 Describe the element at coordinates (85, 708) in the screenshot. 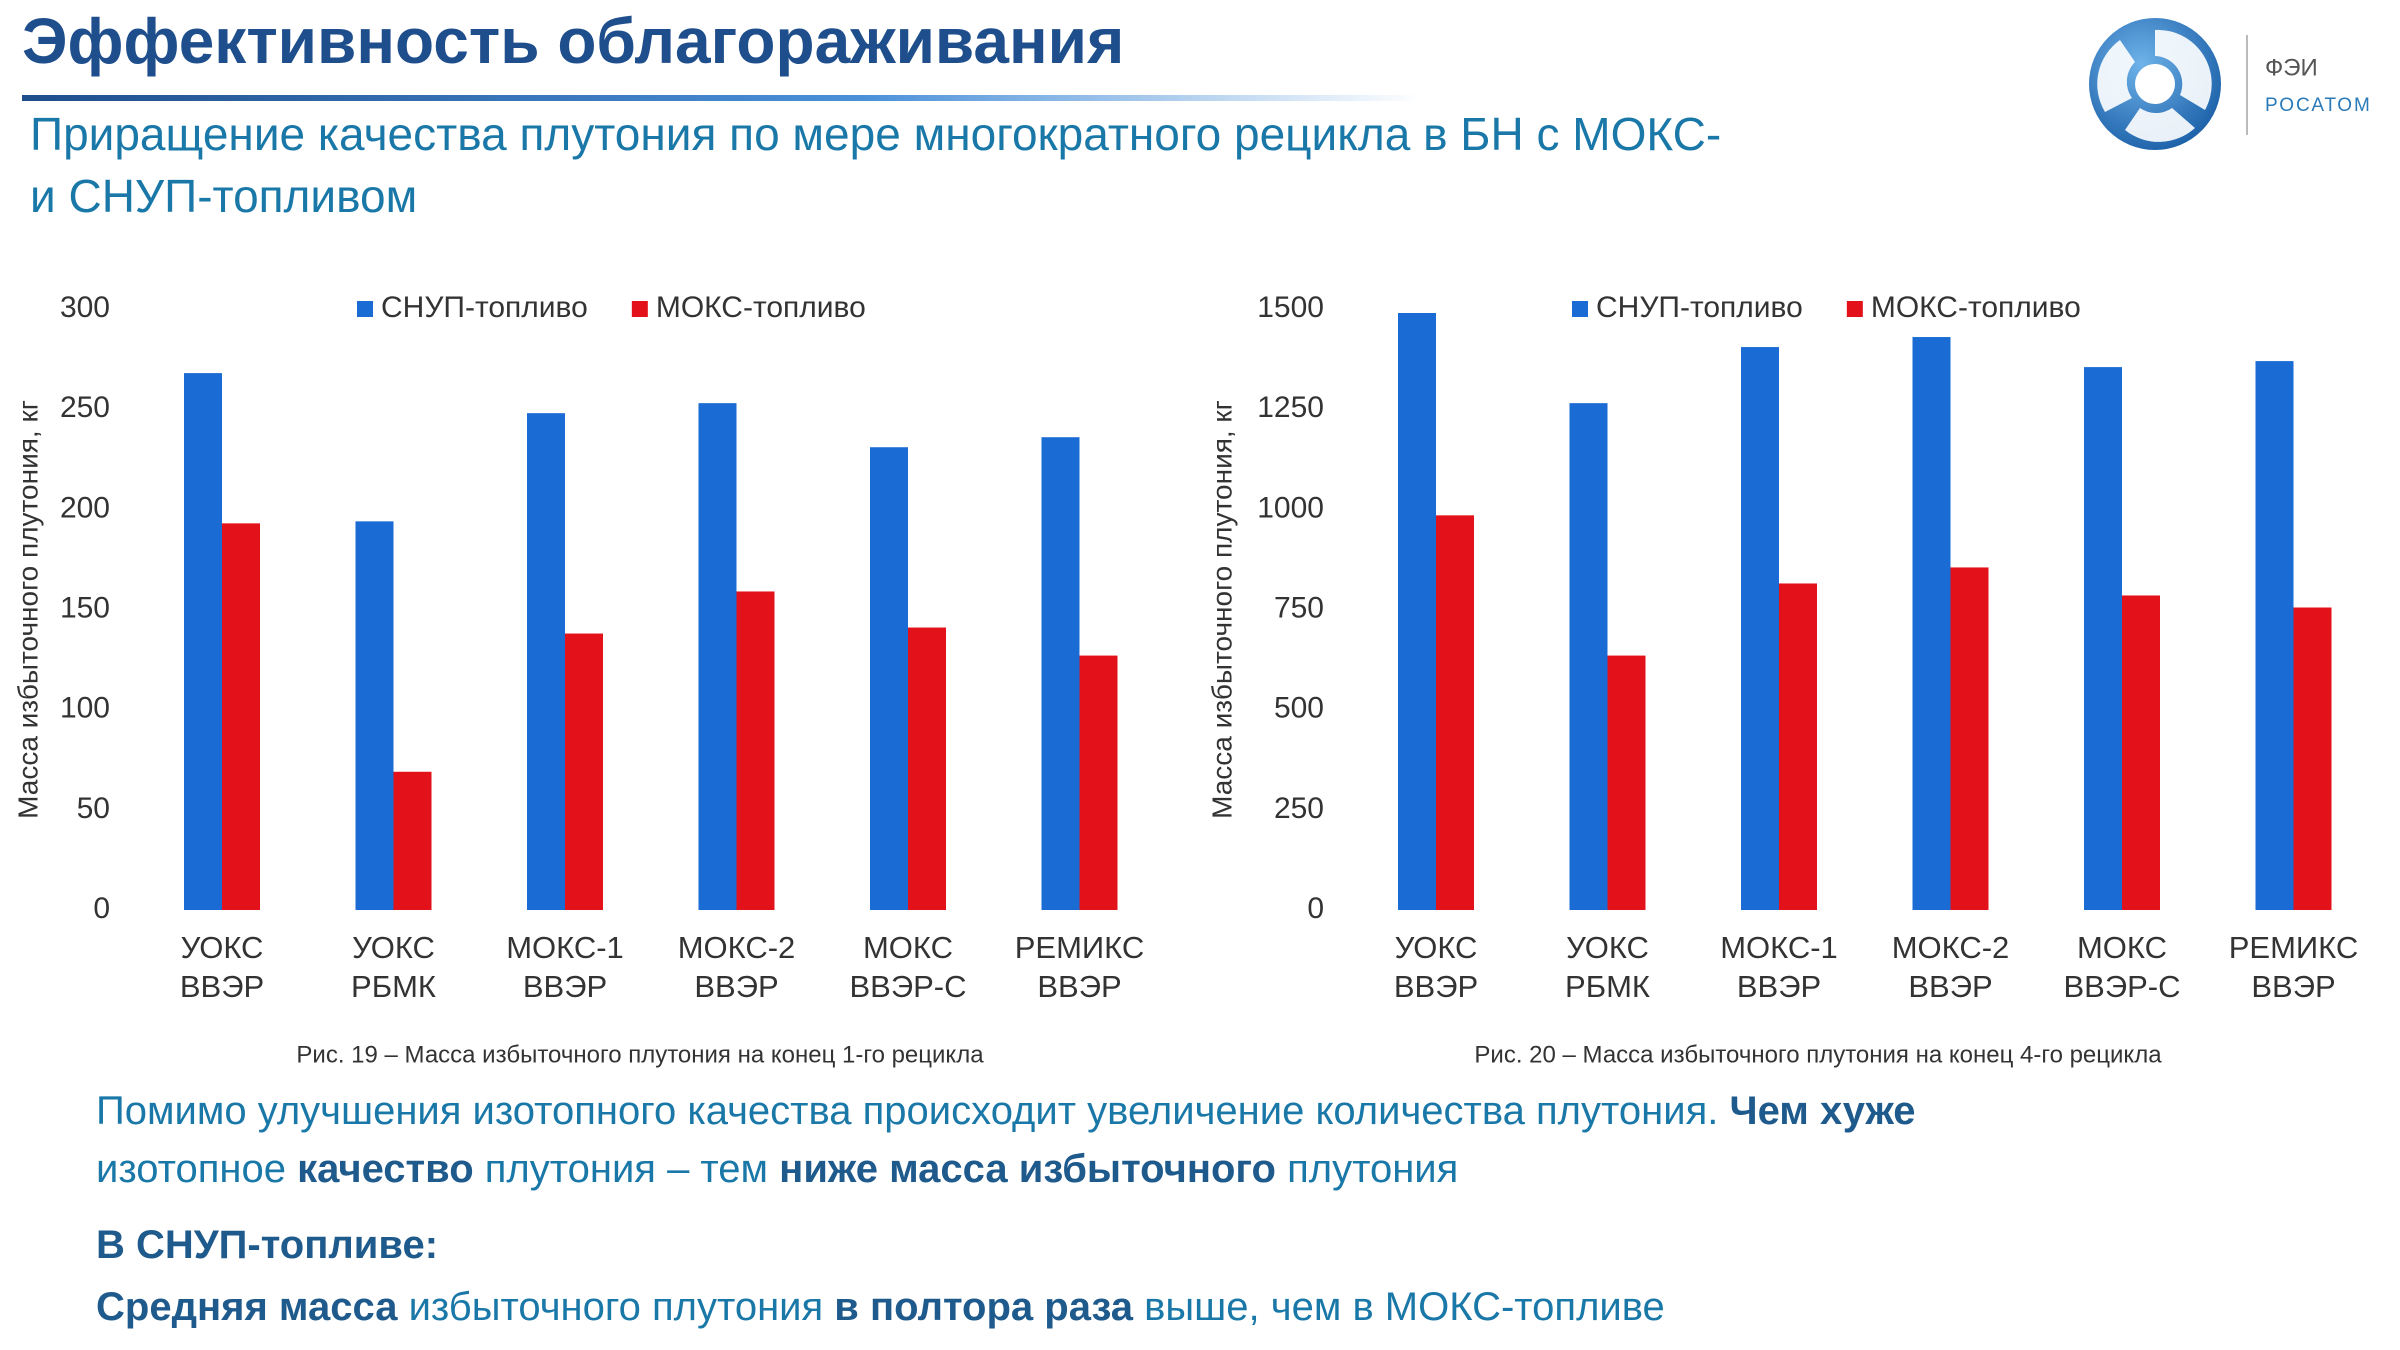

I see `y-tick-label: 100` at that location.